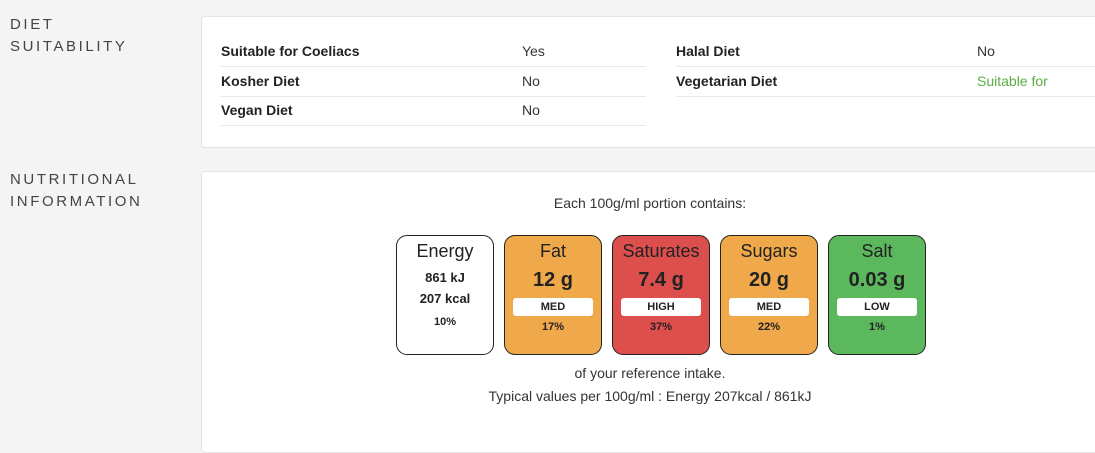  Describe the element at coordinates (885, 82) in the screenshot. I see `diet-row-vegetarian: Vegetarian Diet Suitable for` at that location.